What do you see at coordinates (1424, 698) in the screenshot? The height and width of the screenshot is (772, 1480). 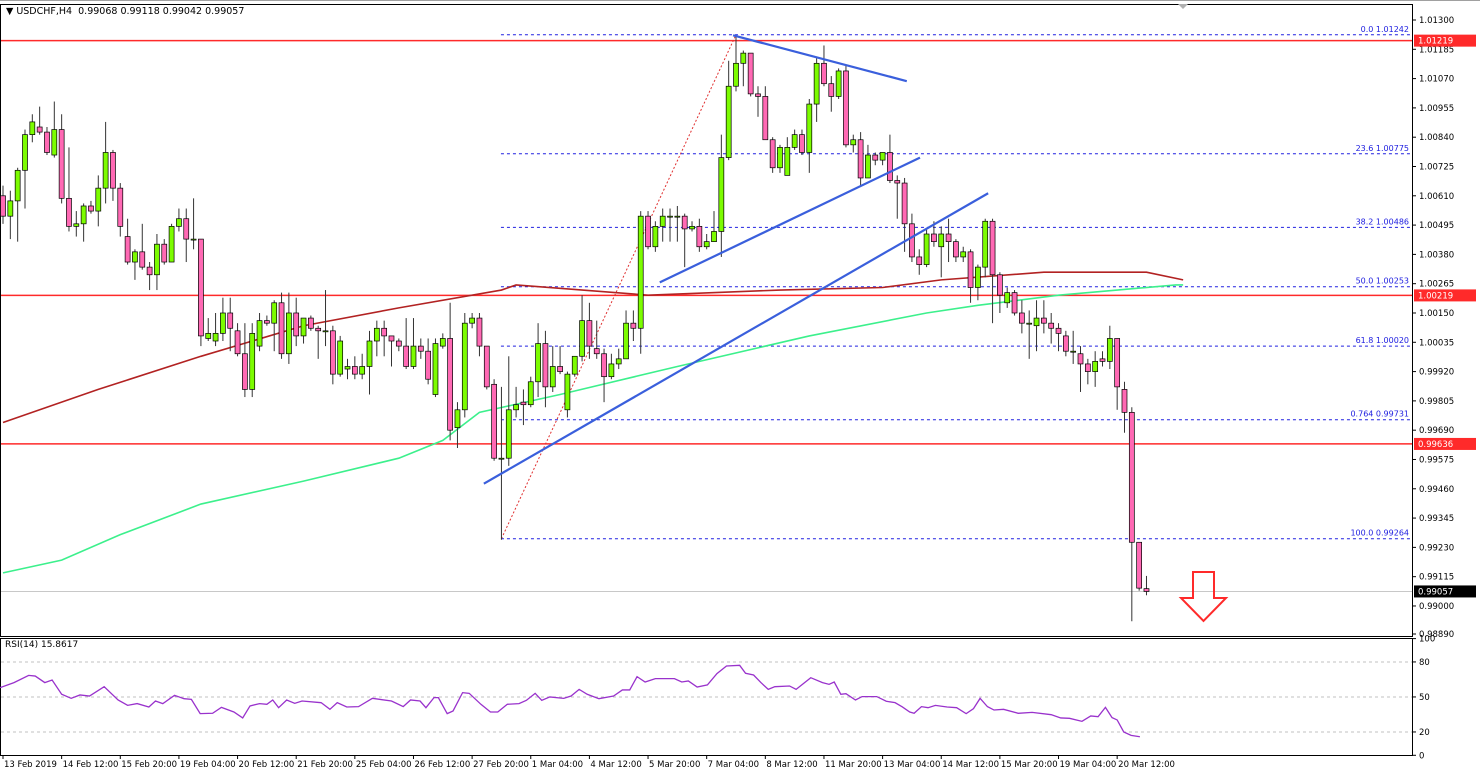 I see `rsi-tick-label: 50` at bounding box center [1424, 698].